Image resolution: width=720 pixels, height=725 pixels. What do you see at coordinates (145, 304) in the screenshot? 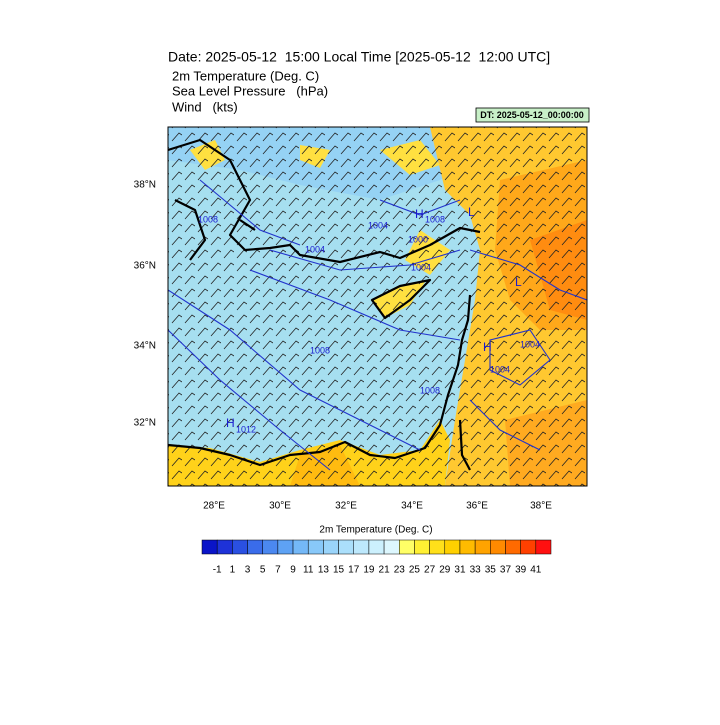
I see `lat-axis: 38°N 36°N 34°N 32°N` at bounding box center [145, 304].